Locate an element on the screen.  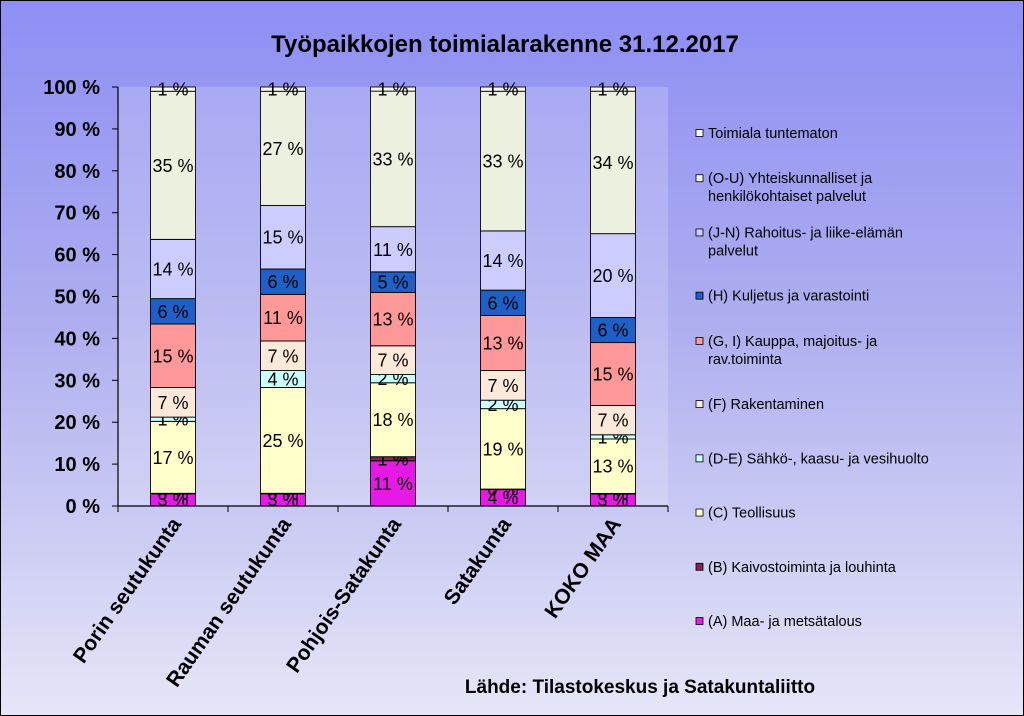
y-tick-label: 80 % is located at coordinates (77, 172).